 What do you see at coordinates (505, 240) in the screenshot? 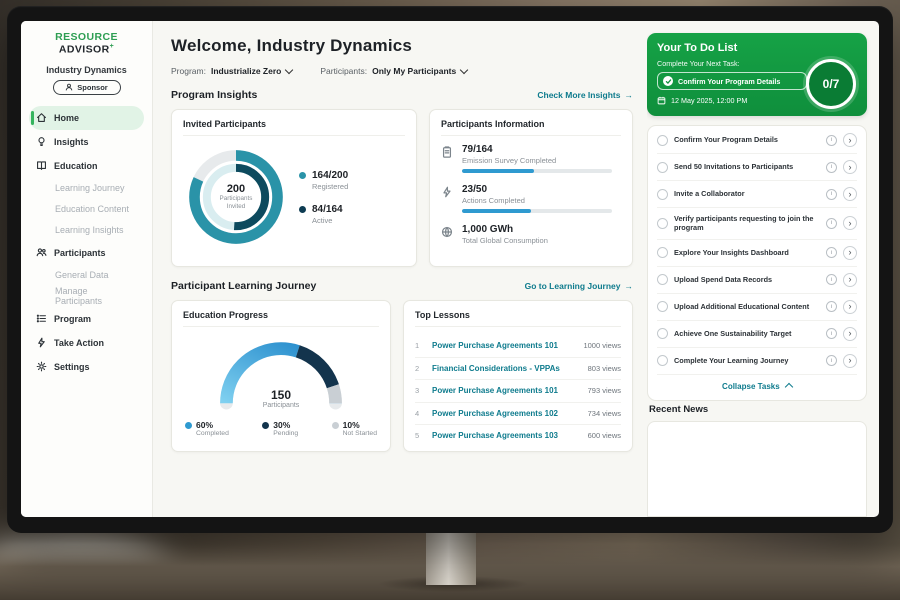
I see `stat-label: Total Global Consumption` at bounding box center [505, 240].